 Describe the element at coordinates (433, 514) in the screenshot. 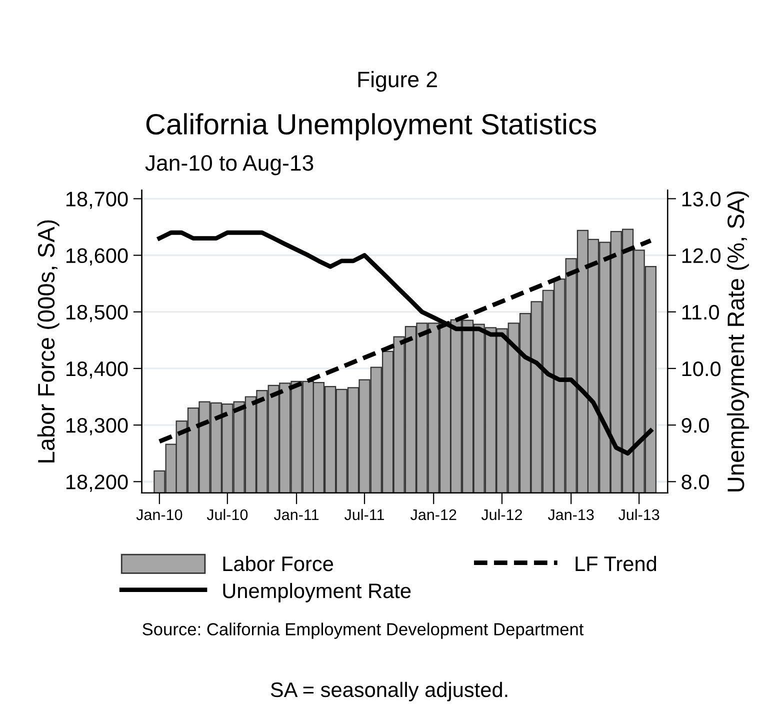

I see `x-tick-label: Jan-12` at that location.